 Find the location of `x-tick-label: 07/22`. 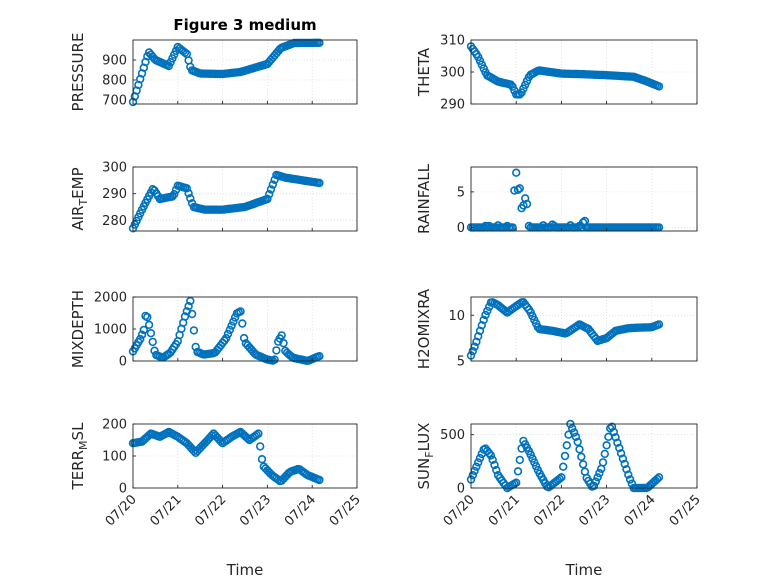

x-tick-label: 07/22 is located at coordinates (210, 510).